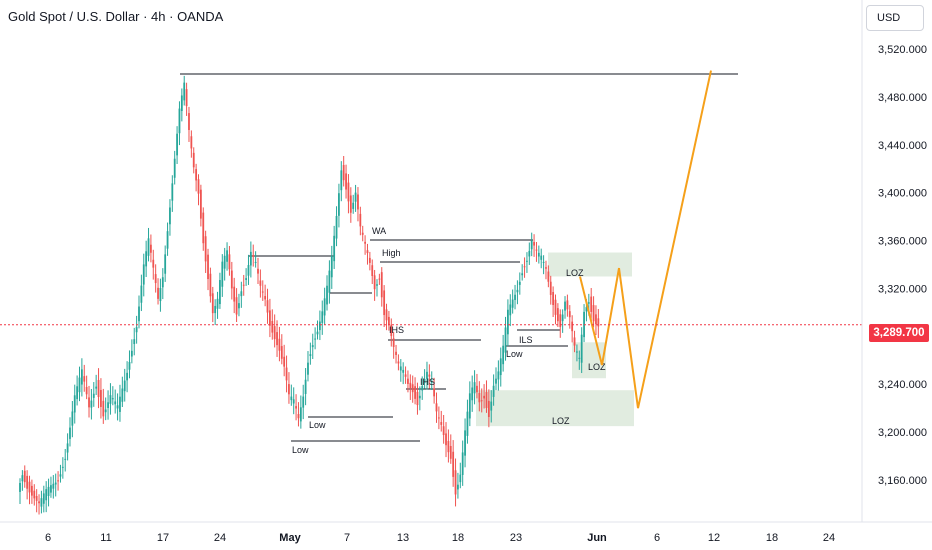  I want to click on zone-label: LOZ, so click(561, 421).